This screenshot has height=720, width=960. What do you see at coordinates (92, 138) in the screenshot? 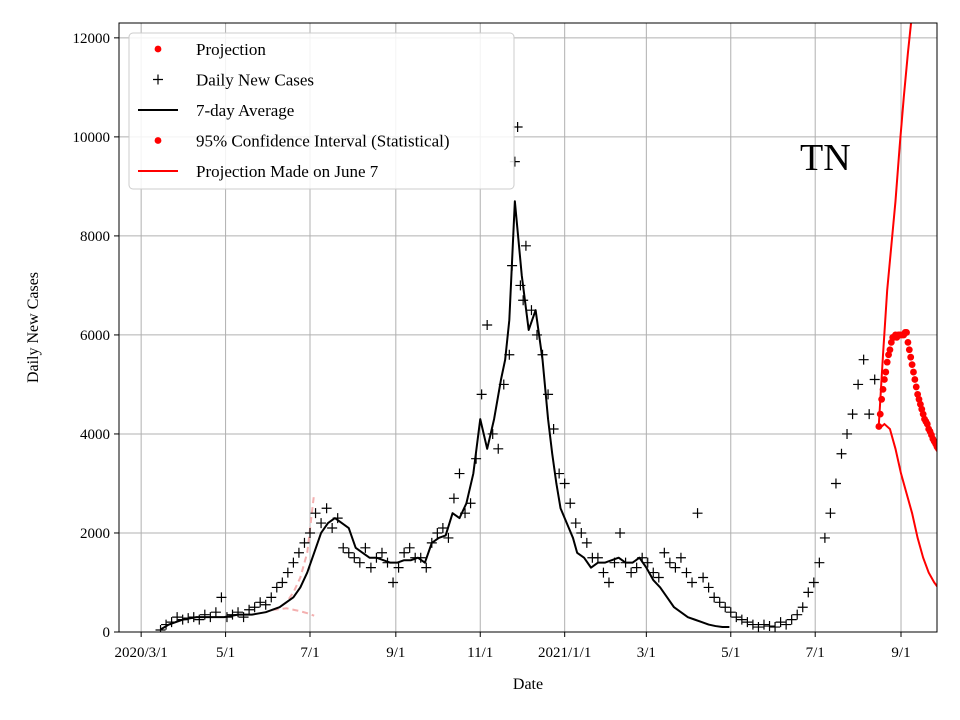
I see `y-tick-label: 10000` at bounding box center [92, 138].